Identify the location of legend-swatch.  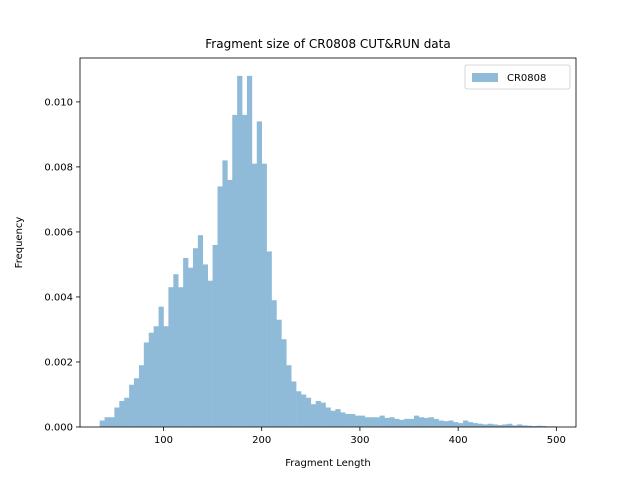
(485, 77).